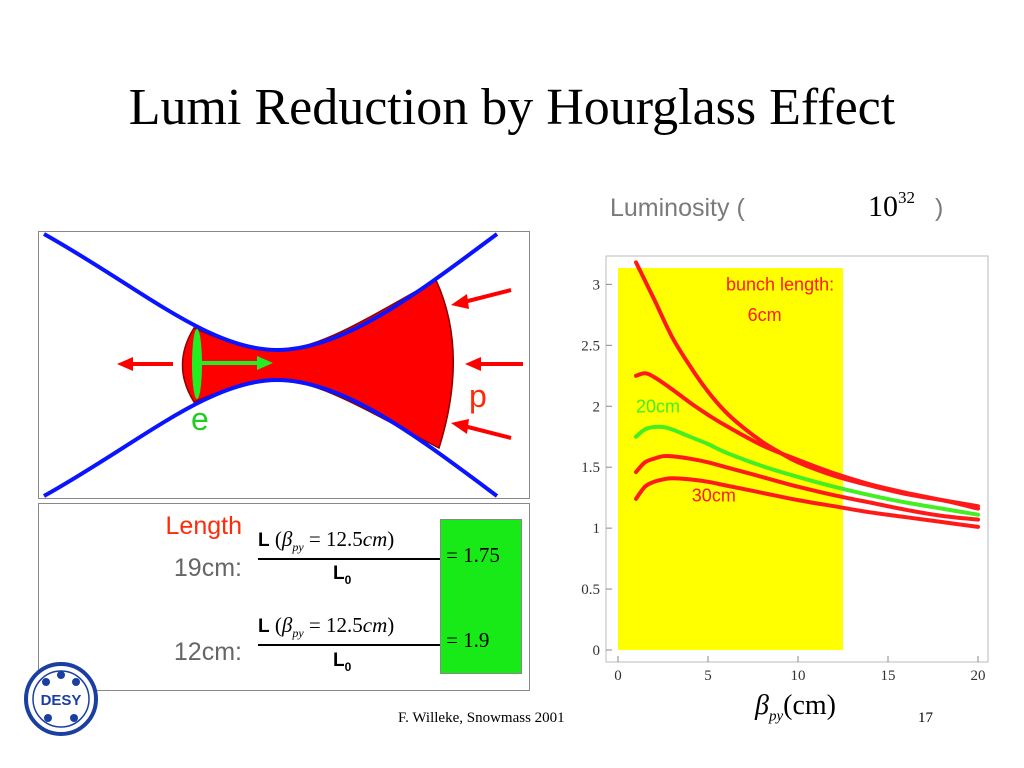 This screenshot has height=768, width=1024. What do you see at coordinates (677, 208) in the screenshot?
I see `chart-title: Luminosity (` at bounding box center [677, 208].